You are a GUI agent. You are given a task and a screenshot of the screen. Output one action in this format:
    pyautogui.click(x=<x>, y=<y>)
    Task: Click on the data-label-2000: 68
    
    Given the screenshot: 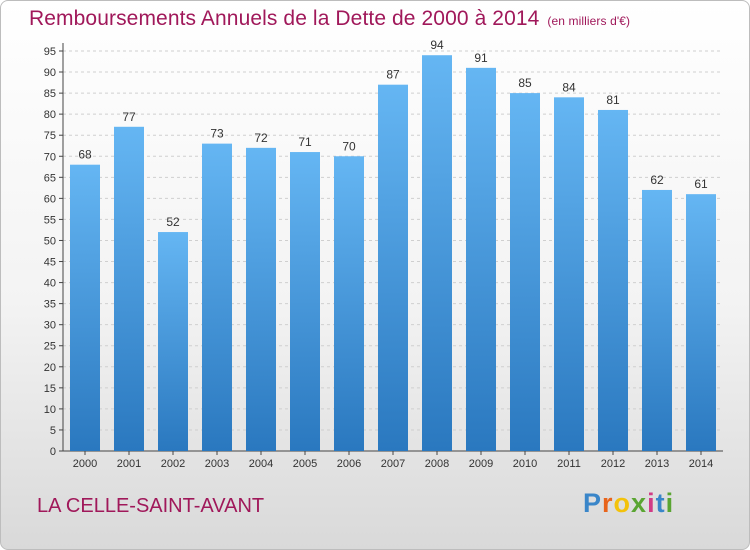 What is the action you would take?
    pyautogui.click(x=85, y=155)
    